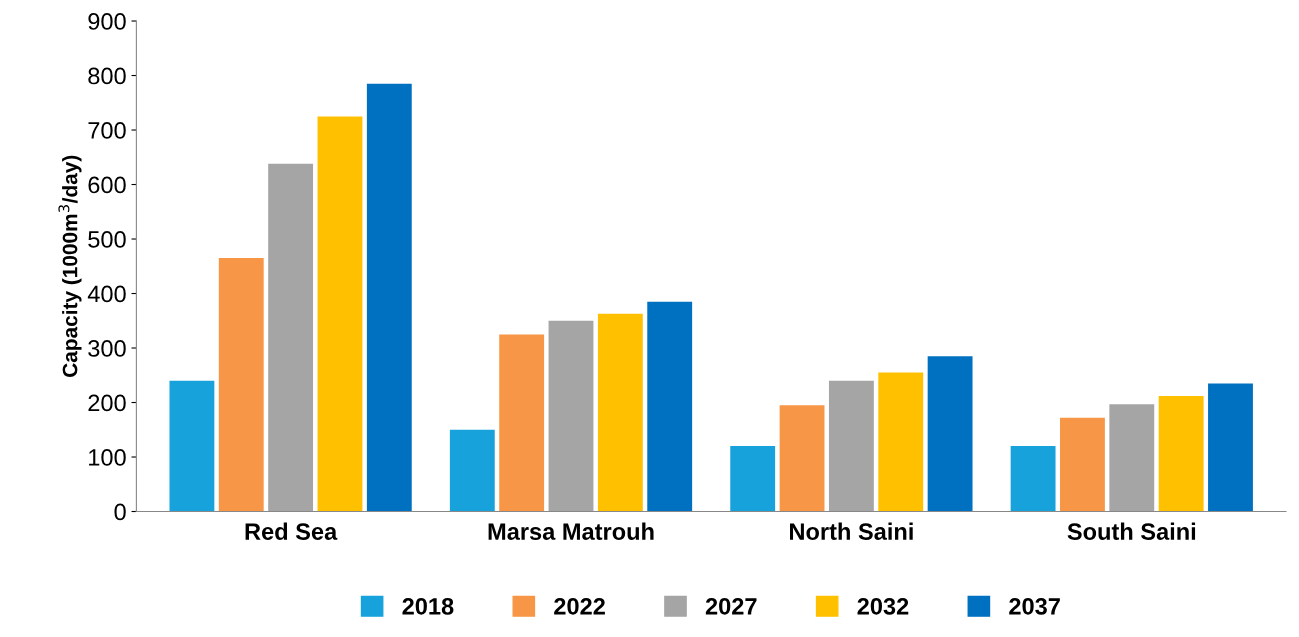  What do you see at coordinates (107, 76) in the screenshot?
I see `y-tick-label: 800` at bounding box center [107, 76].